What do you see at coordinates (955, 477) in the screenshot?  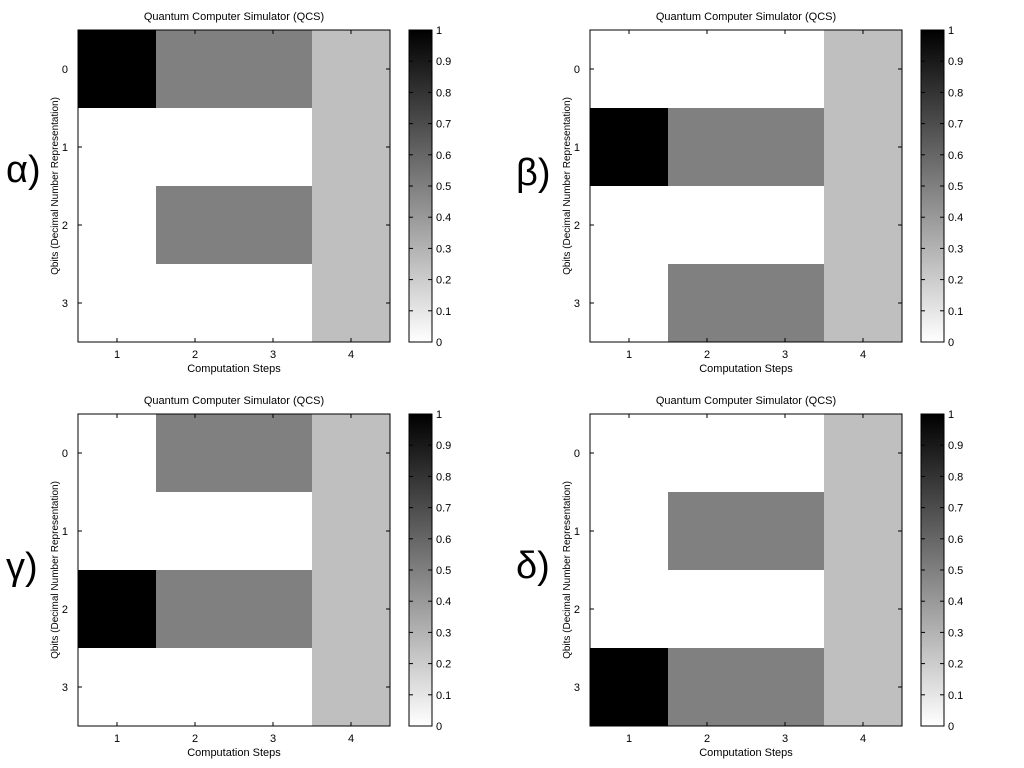 I see `colorbar-tick-label: 0.8` at bounding box center [955, 477].